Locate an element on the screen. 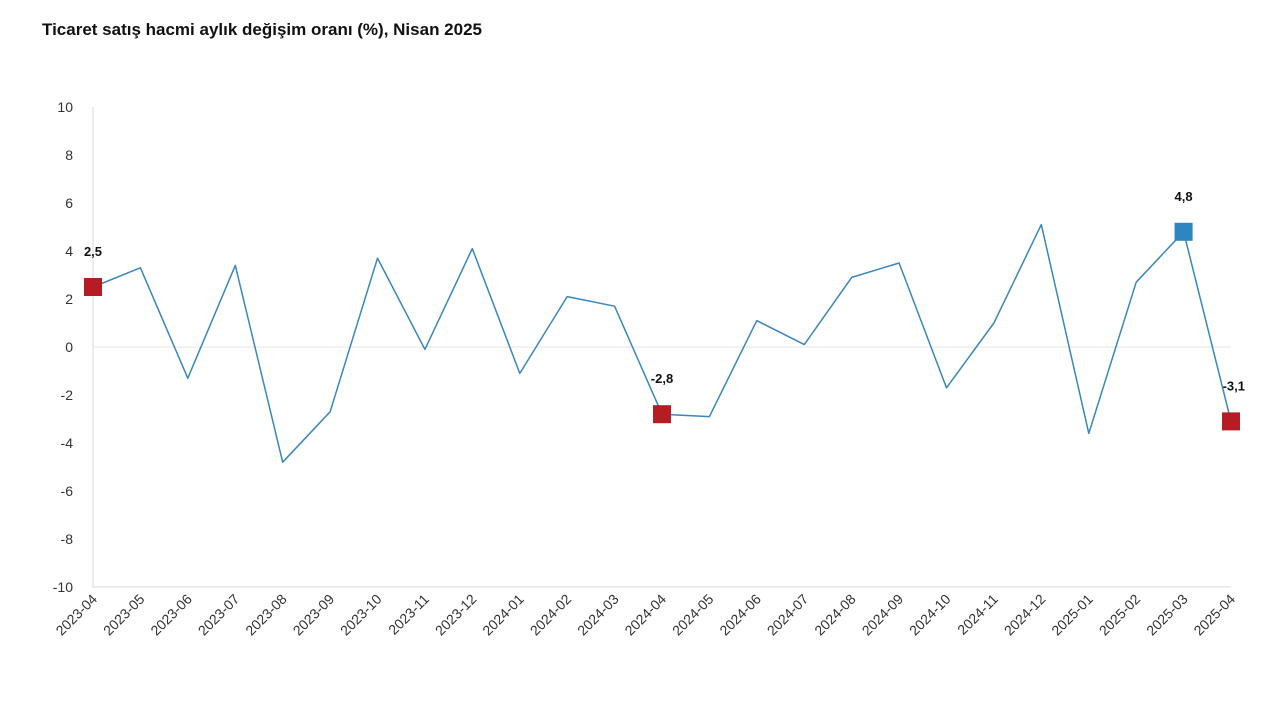 The height and width of the screenshot is (702, 1280). data-label: 2,5 is located at coordinates (93, 251).